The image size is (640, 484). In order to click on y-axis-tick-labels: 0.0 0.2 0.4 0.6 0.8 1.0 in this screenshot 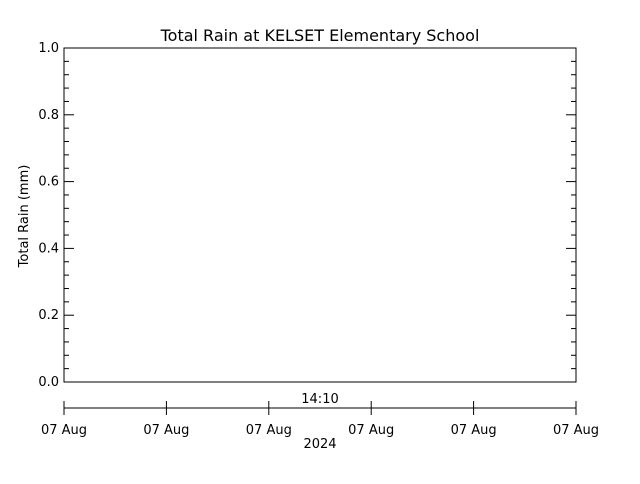, I will do `click(48, 215)`.